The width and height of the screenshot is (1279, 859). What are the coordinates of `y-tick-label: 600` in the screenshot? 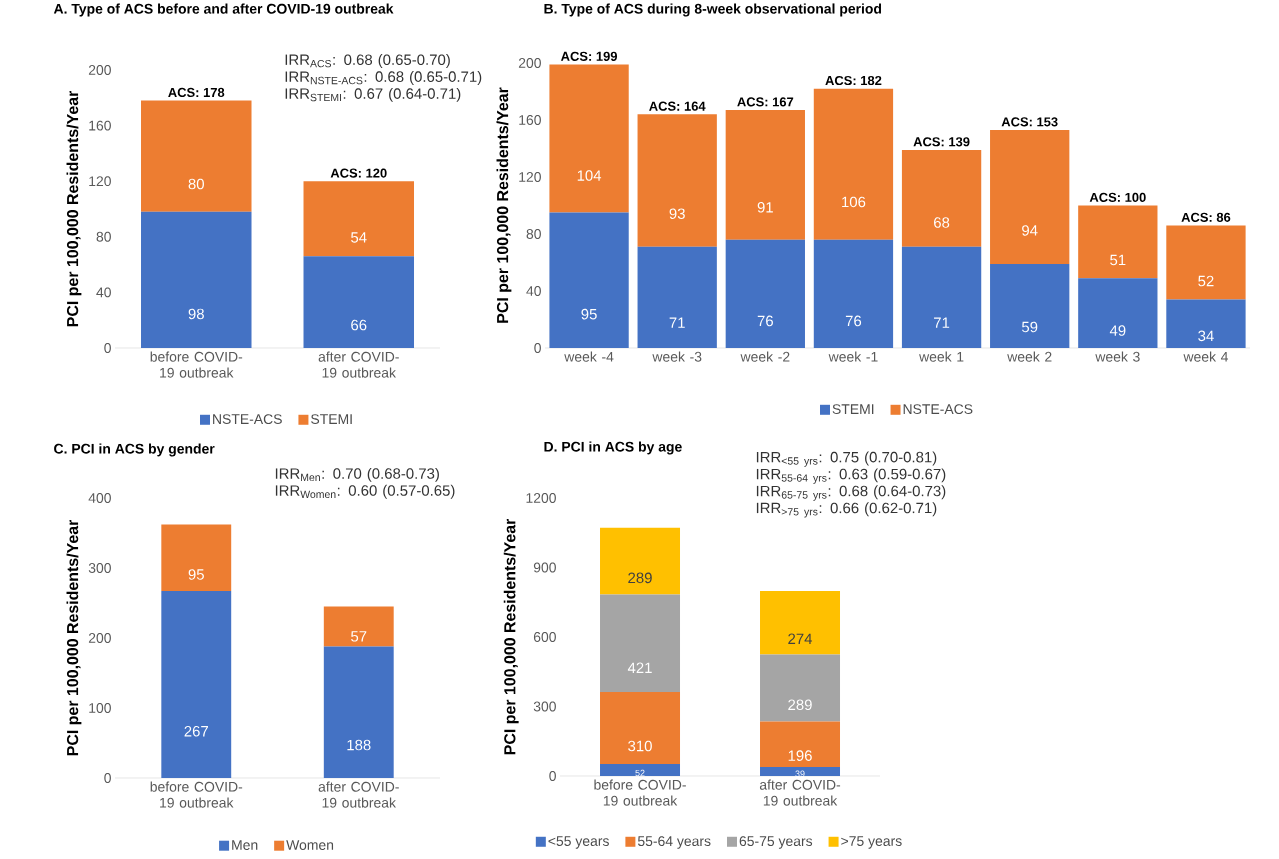 It's located at (544, 637).